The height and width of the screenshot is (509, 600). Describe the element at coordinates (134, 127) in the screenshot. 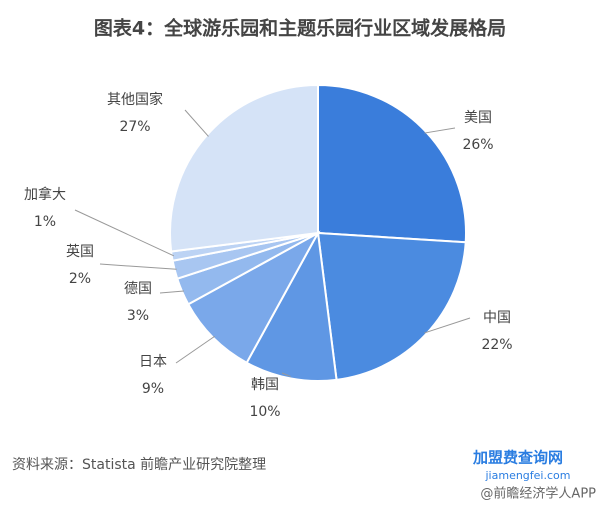

I see `value-label: 27%` at that location.